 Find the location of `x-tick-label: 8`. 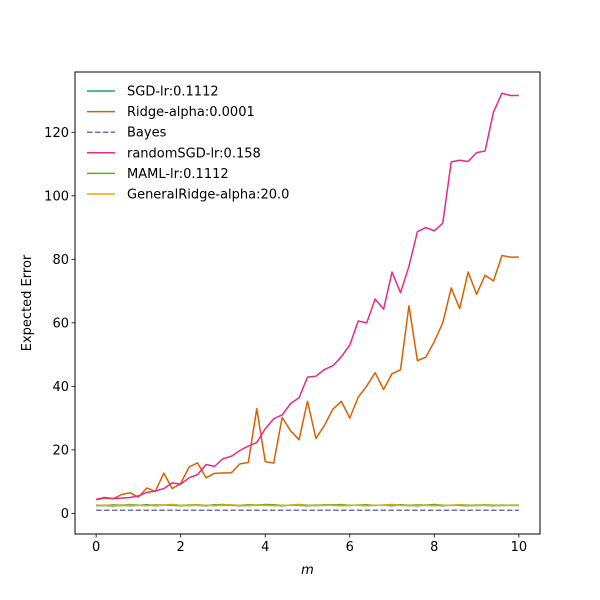

x-tick-label: 8 is located at coordinates (434, 547).